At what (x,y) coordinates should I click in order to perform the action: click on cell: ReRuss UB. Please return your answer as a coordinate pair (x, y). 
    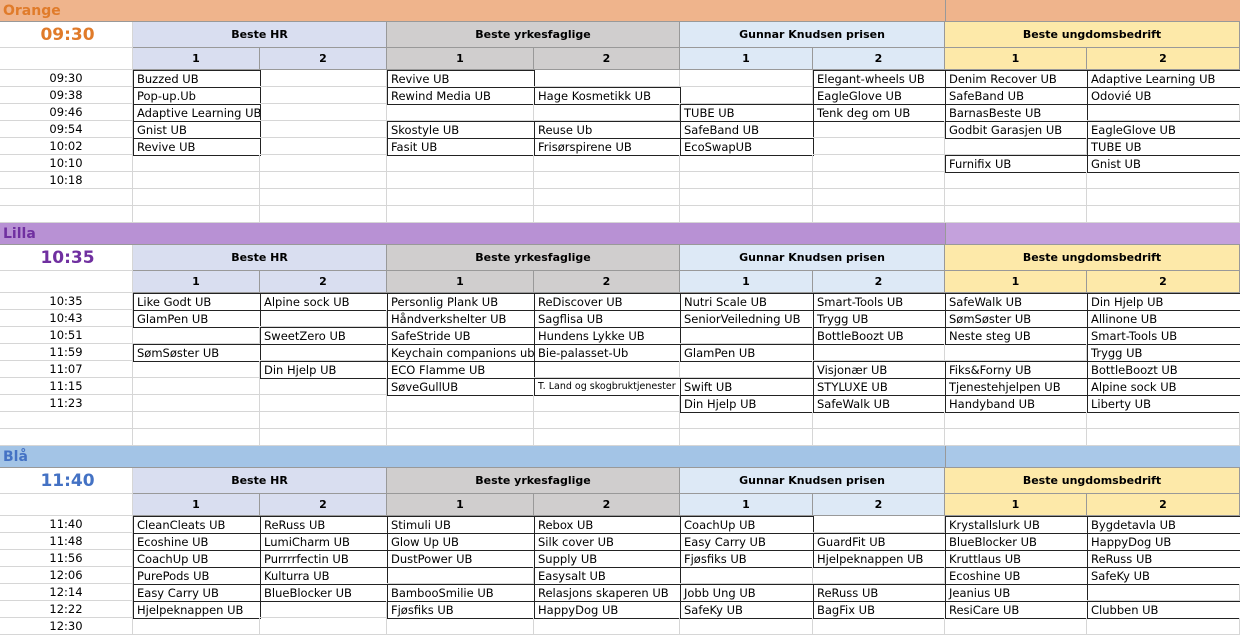
    Looking at the image, I should click on (1163, 559).